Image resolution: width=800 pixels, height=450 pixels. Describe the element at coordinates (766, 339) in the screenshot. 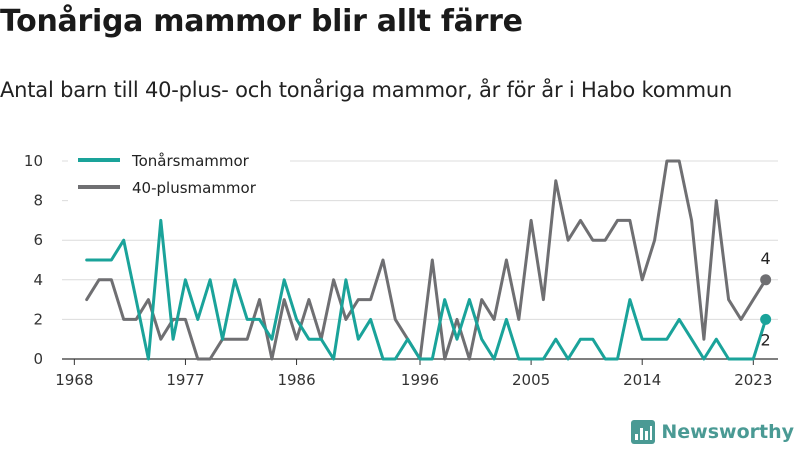

I see `end-label-tonarsmammor: 2` at that location.